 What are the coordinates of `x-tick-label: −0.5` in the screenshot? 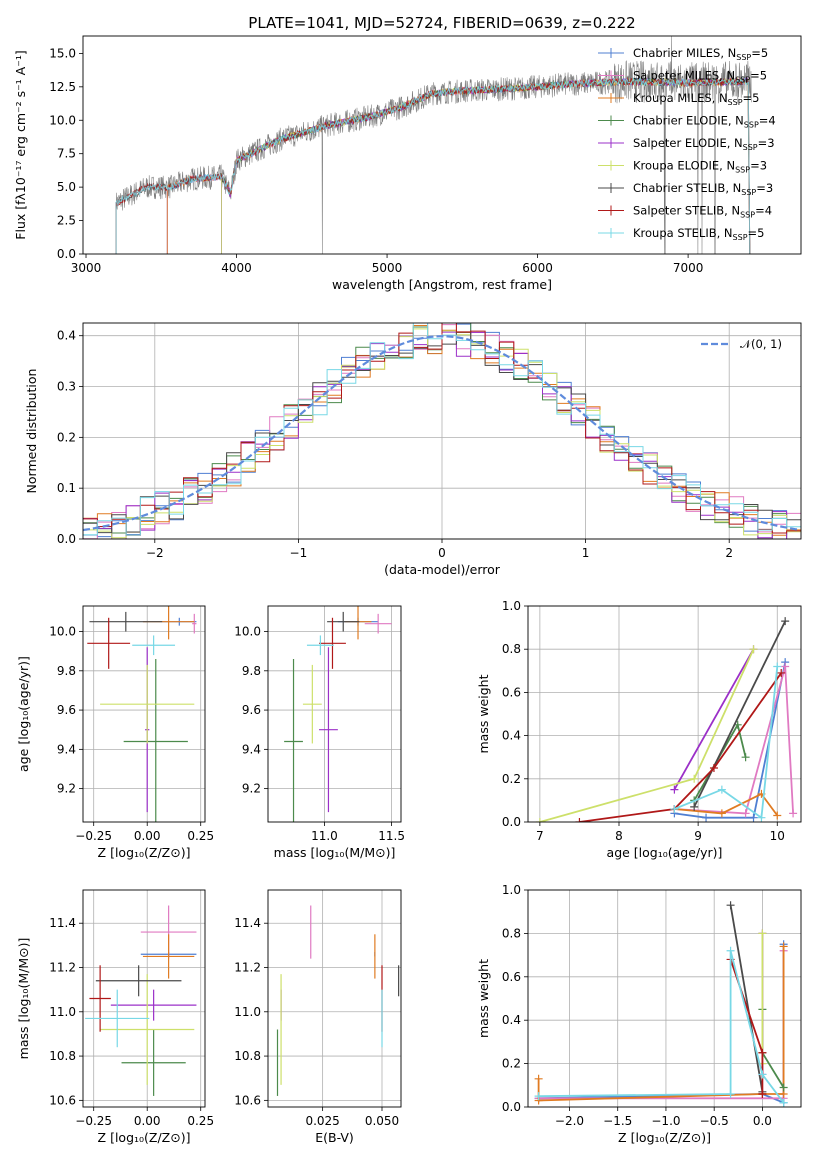 It's located at (714, 1121).